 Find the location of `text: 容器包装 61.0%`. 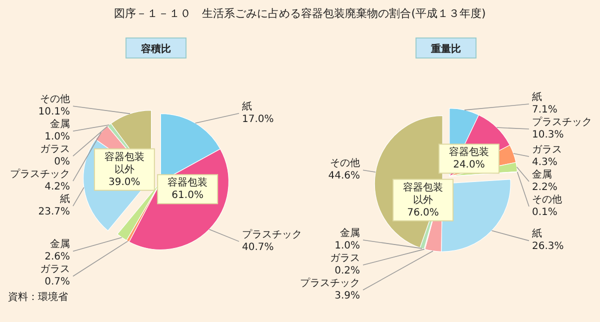

text: 容器包装 61.0% is located at coordinates (188, 189).